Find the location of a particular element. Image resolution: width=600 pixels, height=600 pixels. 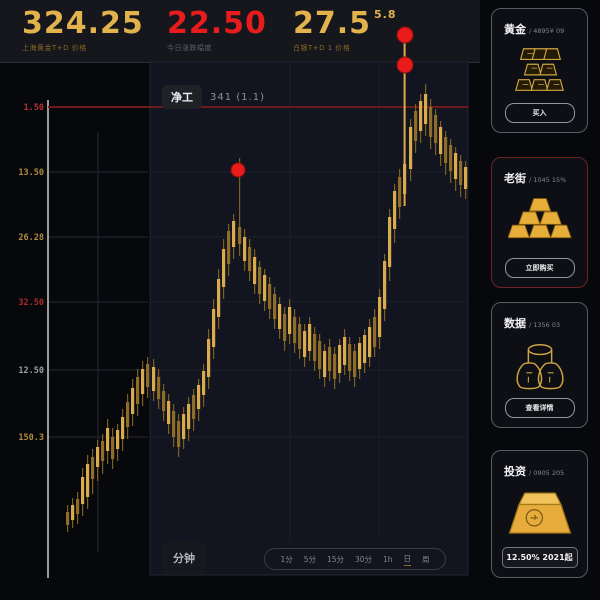

svg-text: 32.50 is located at coordinates (31, 303).